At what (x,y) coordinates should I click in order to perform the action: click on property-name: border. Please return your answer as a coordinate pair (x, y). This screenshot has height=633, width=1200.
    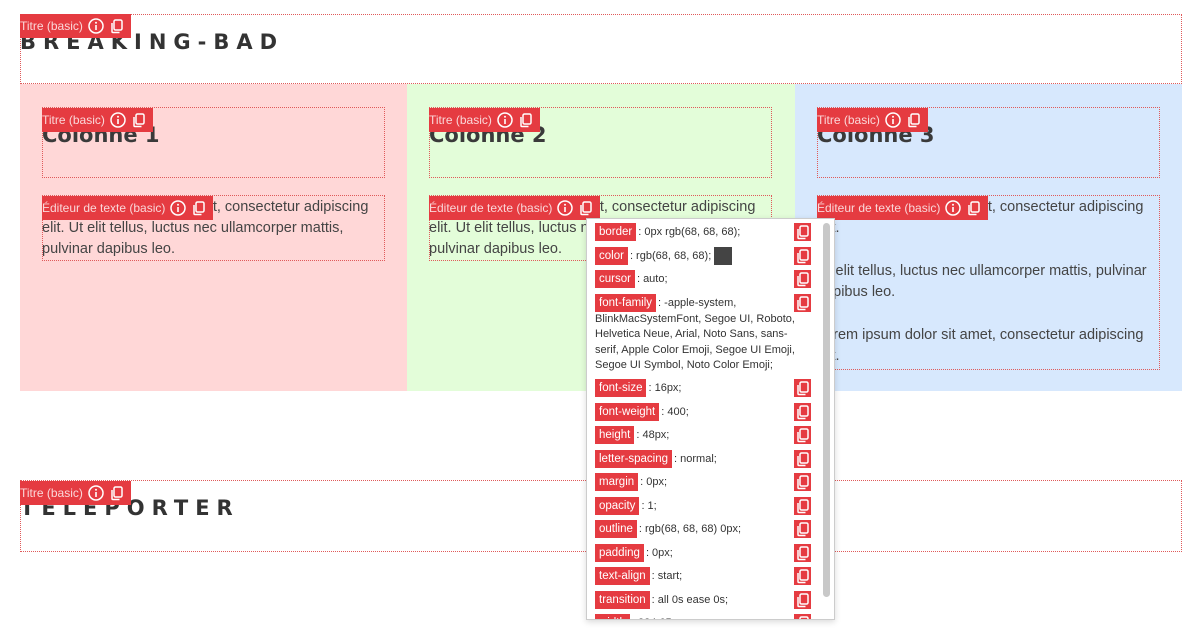
    Looking at the image, I should click on (616, 232).